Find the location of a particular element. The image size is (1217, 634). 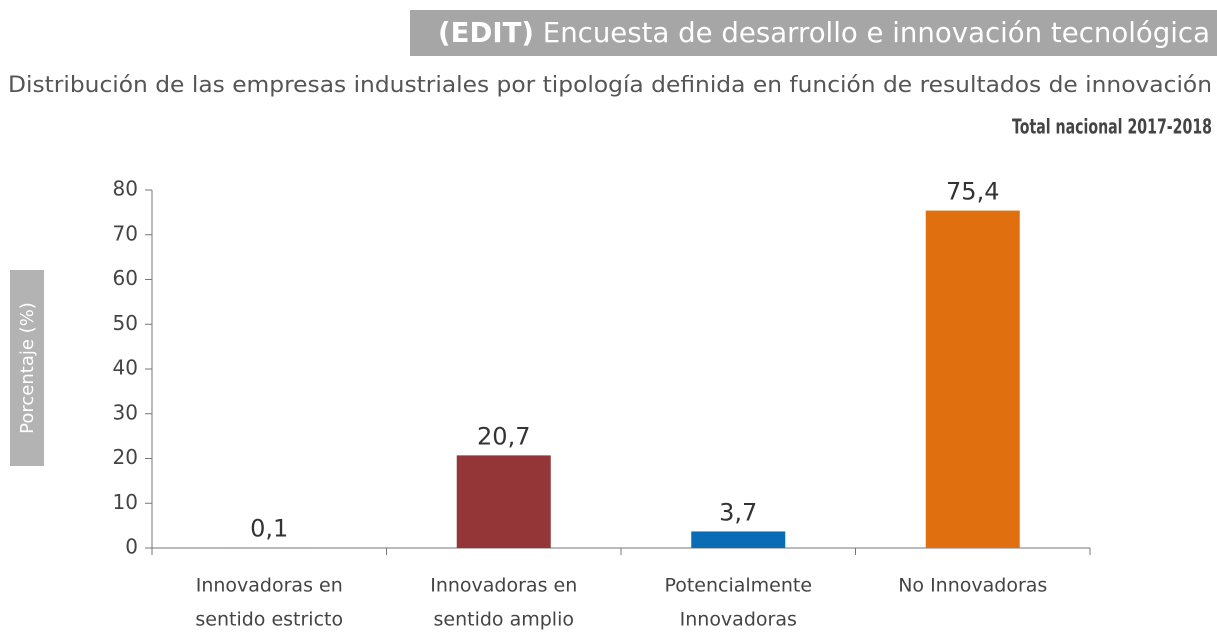

y-tick-label: 70 is located at coordinates (125, 233).